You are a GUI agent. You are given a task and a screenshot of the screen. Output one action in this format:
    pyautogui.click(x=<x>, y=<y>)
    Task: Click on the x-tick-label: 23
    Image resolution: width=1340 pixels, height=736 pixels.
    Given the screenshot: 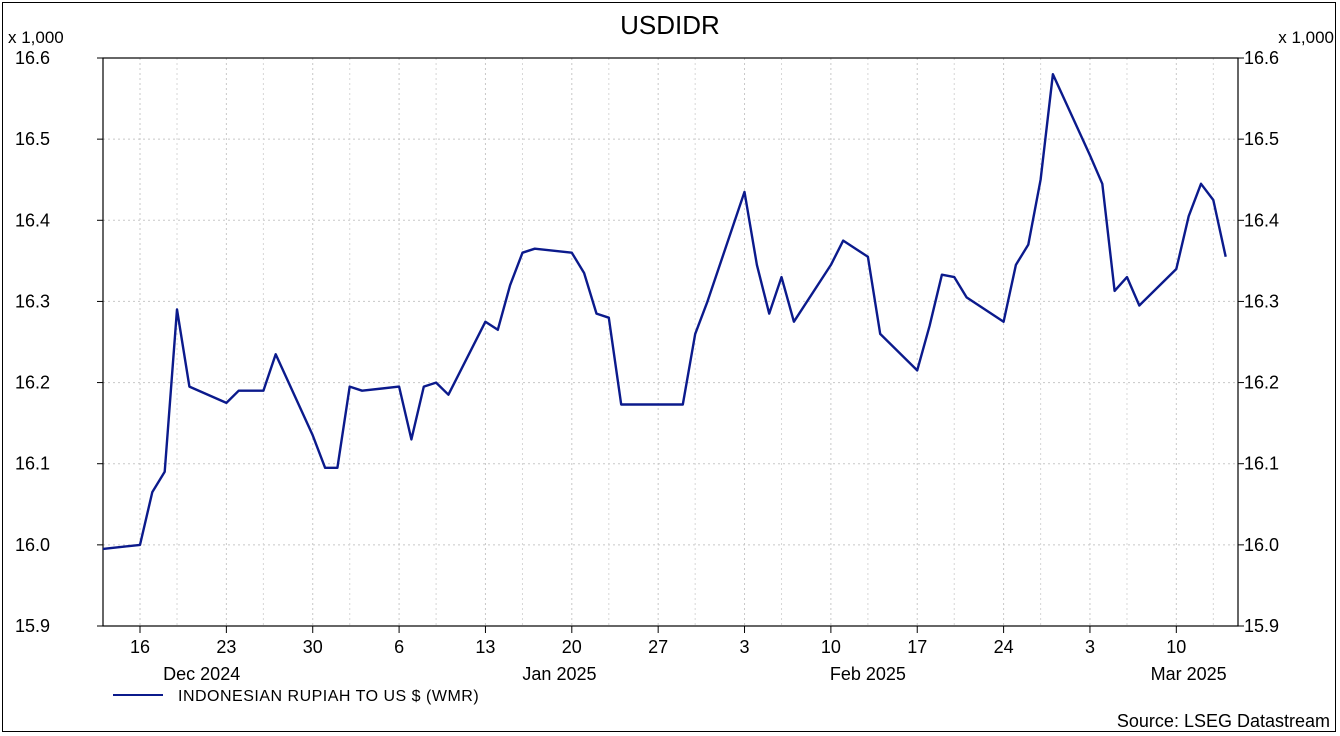 What is the action you would take?
    pyautogui.click(x=226, y=647)
    